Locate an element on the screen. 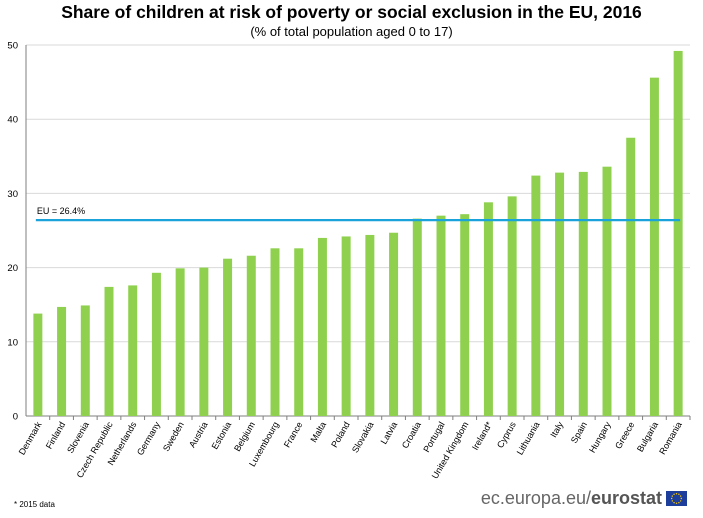 The image size is (703, 518). x-tick-label: Poland is located at coordinates (340, 434).